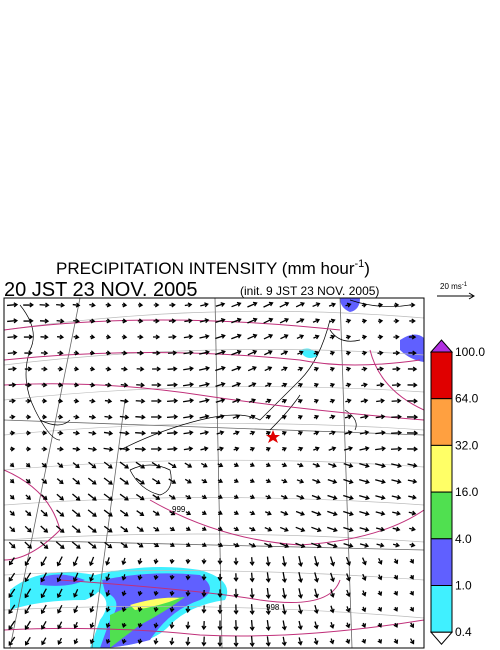  Describe the element at coordinates (451, 286) in the screenshot. I see `vector-key-text: 20 ms` at that location.